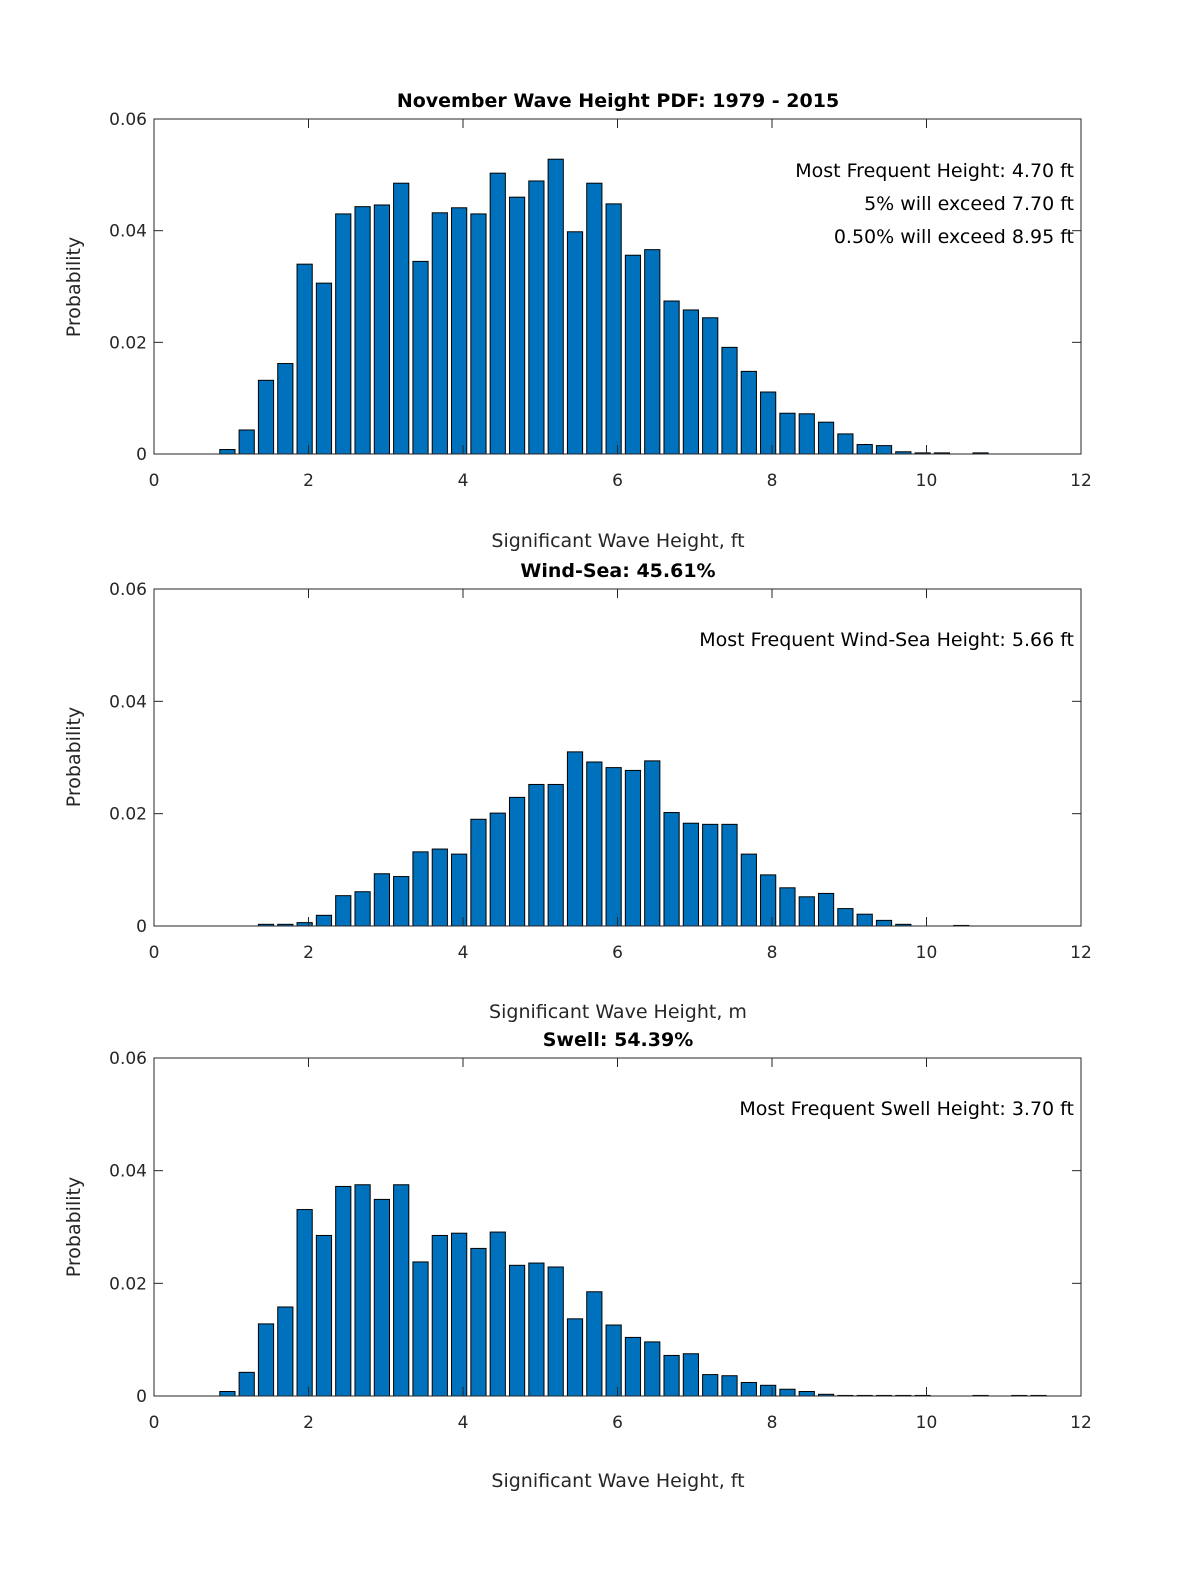 Image resolution: width=1200 pixels, height=1575 pixels. Describe the element at coordinates (618, 1012) in the screenshot. I see `x-axis-label: Significant Wave Height, m` at that location.